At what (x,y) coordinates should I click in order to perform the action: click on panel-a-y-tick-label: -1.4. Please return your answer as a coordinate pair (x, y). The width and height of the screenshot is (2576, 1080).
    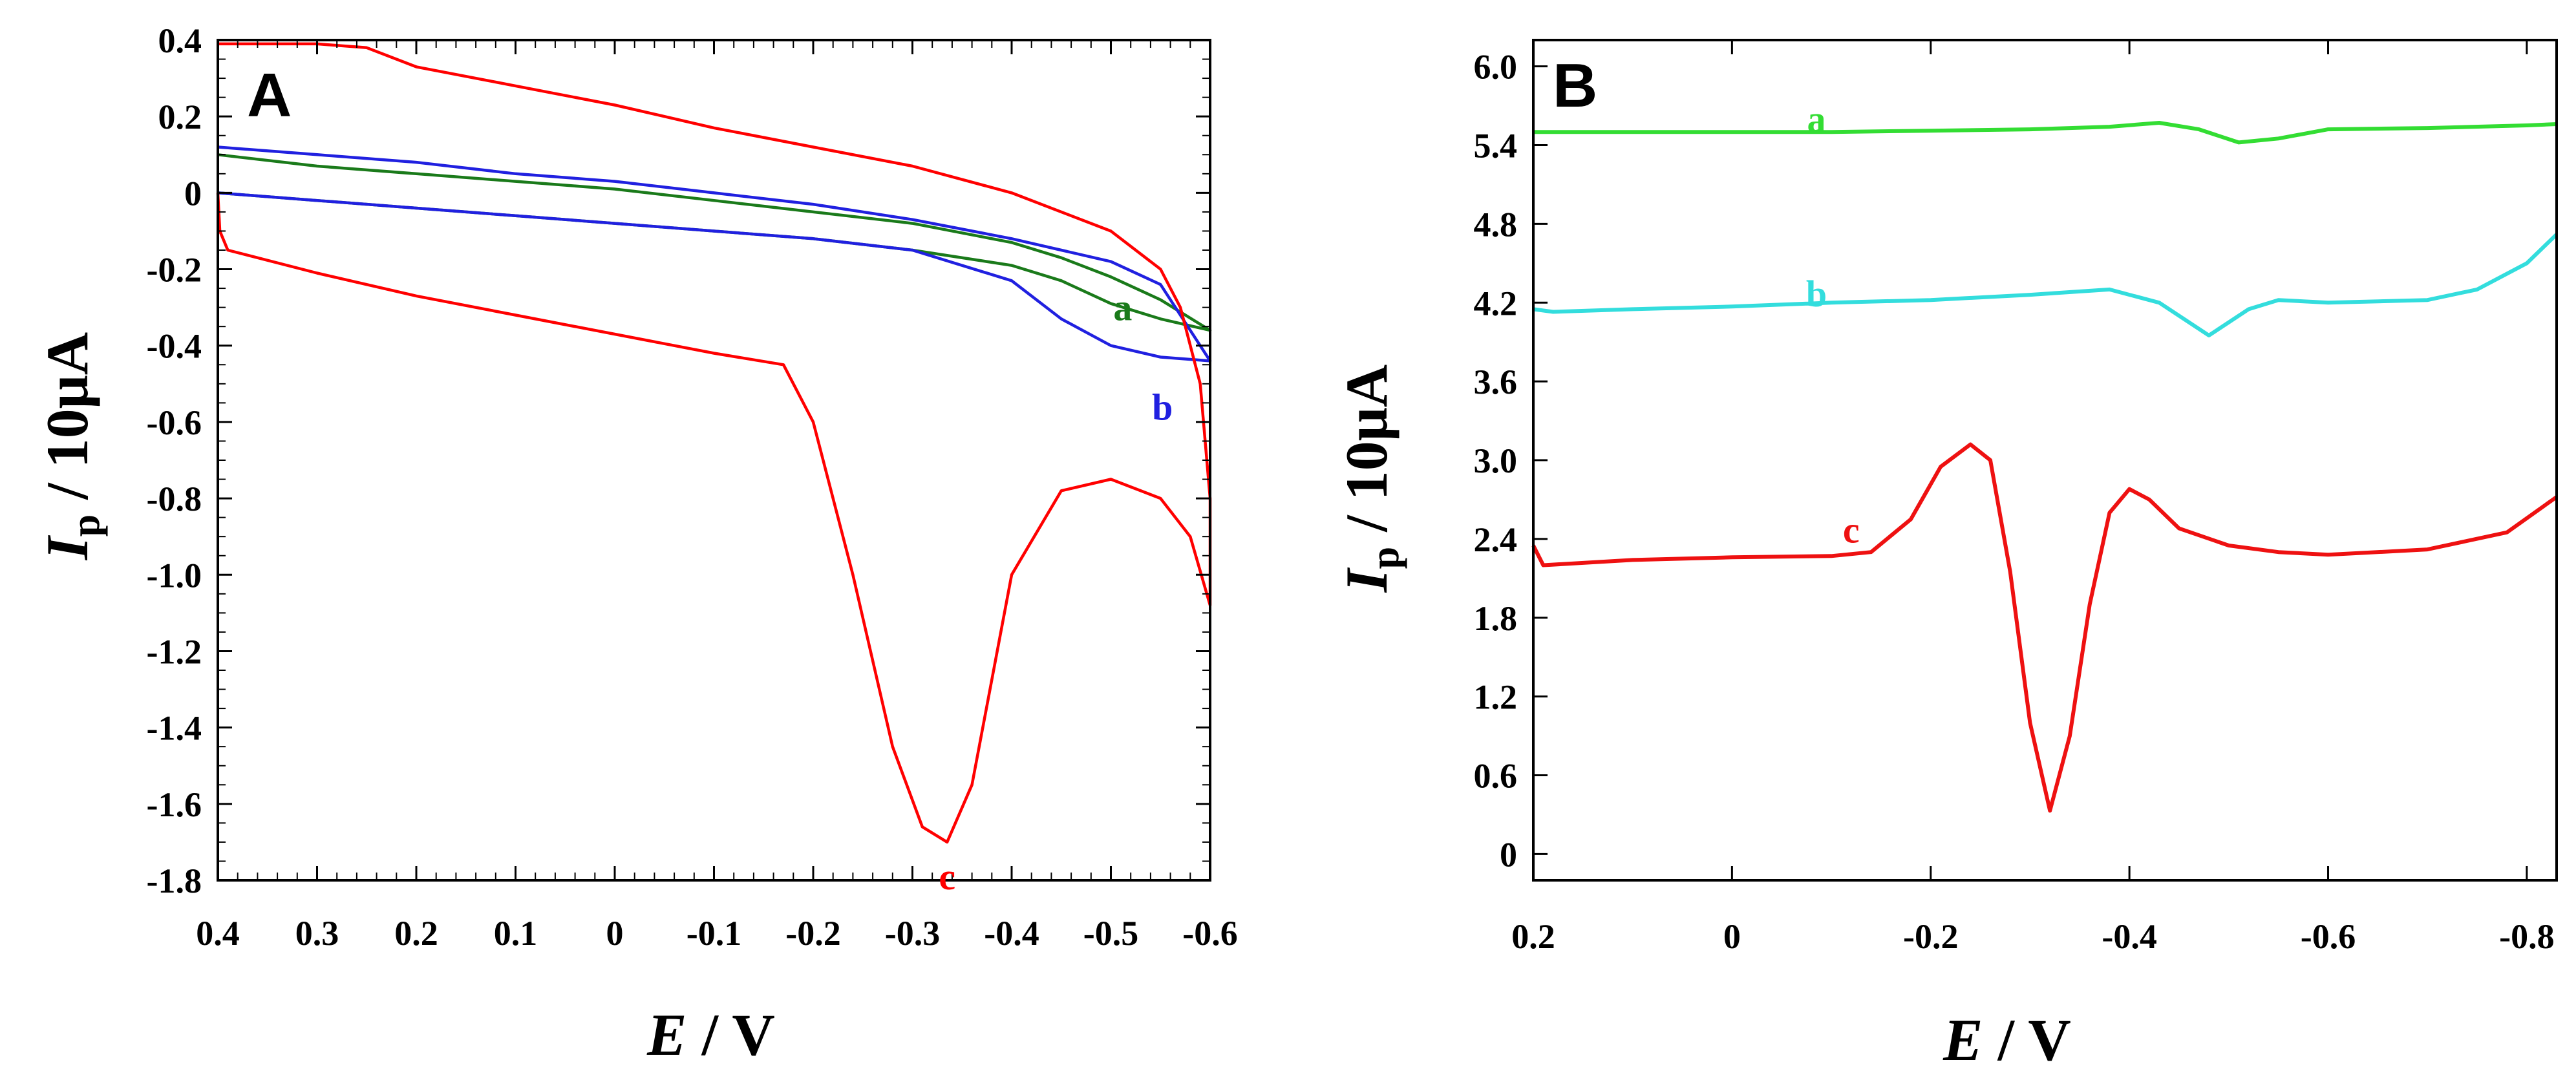
    Looking at the image, I should click on (174, 728).